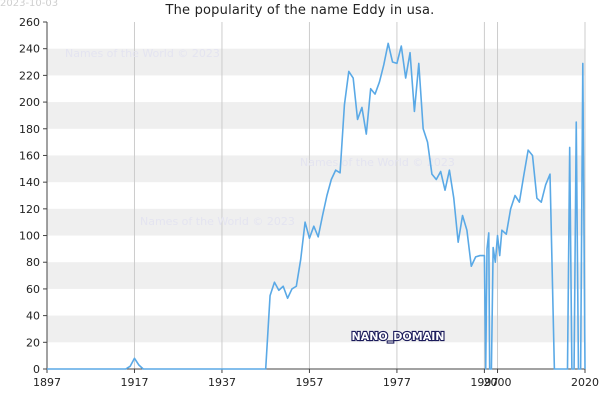  What do you see at coordinates (484, 382) in the screenshot?
I see `x-tick-label: 1997` at bounding box center [484, 382].